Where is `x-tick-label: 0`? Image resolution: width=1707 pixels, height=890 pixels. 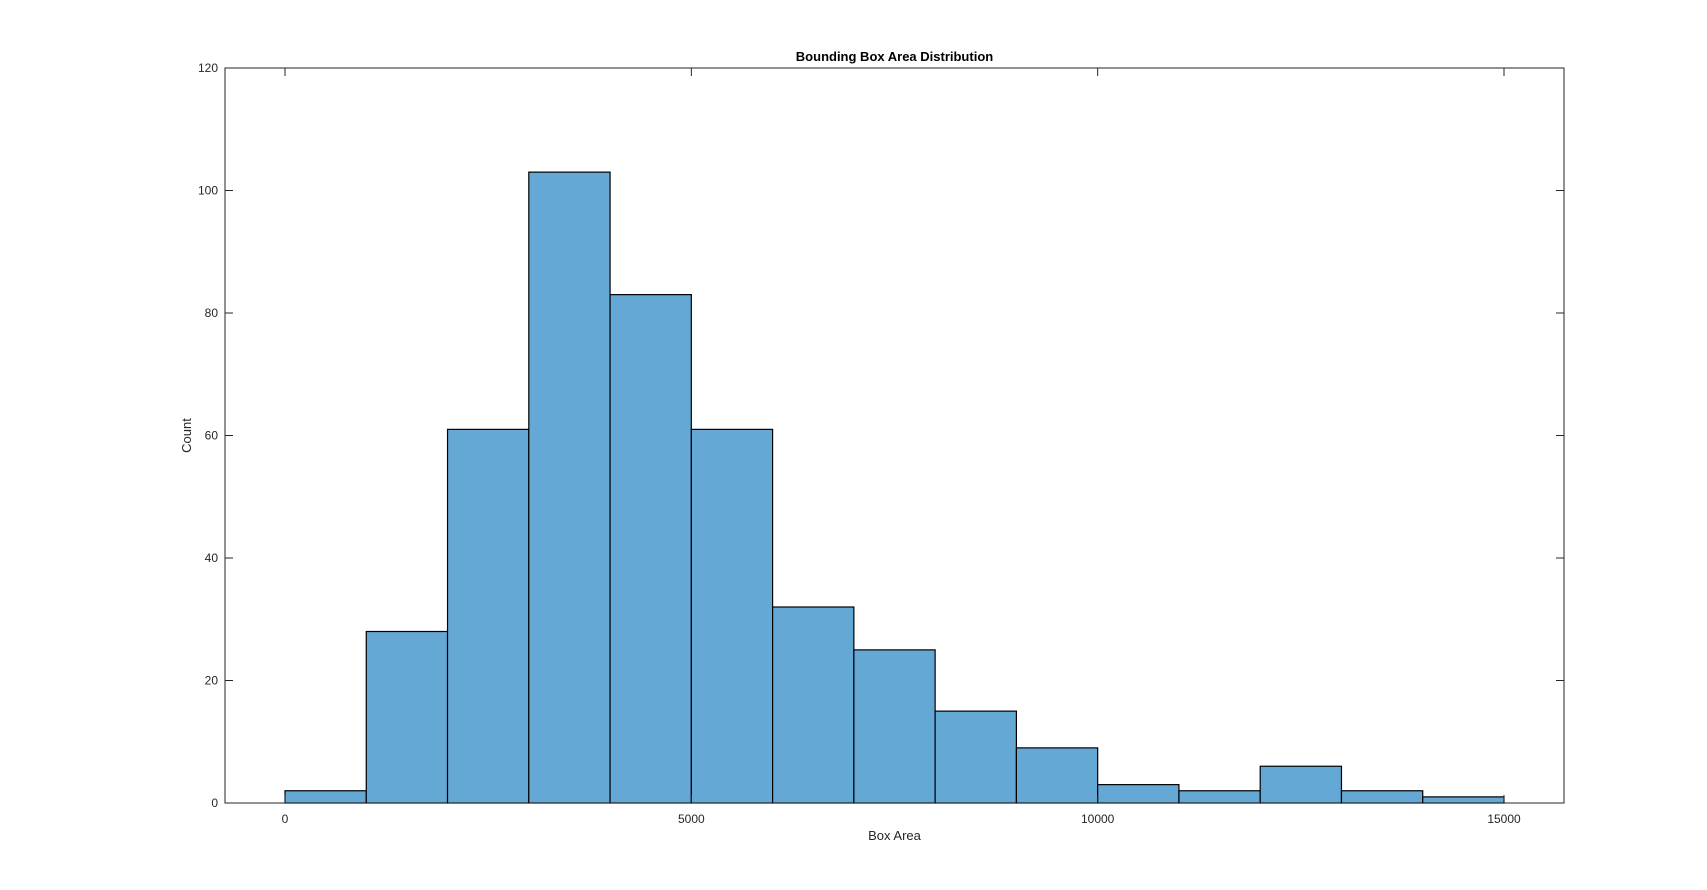 x-tick-label: 0 is located at coordinates (285, 819).